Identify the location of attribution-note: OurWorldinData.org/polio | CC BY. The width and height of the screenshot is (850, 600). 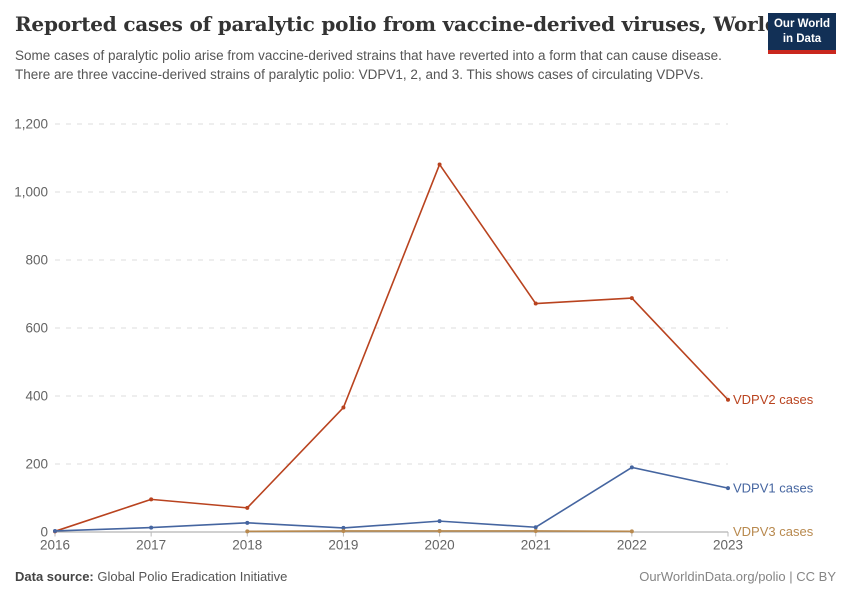
(737, 576).